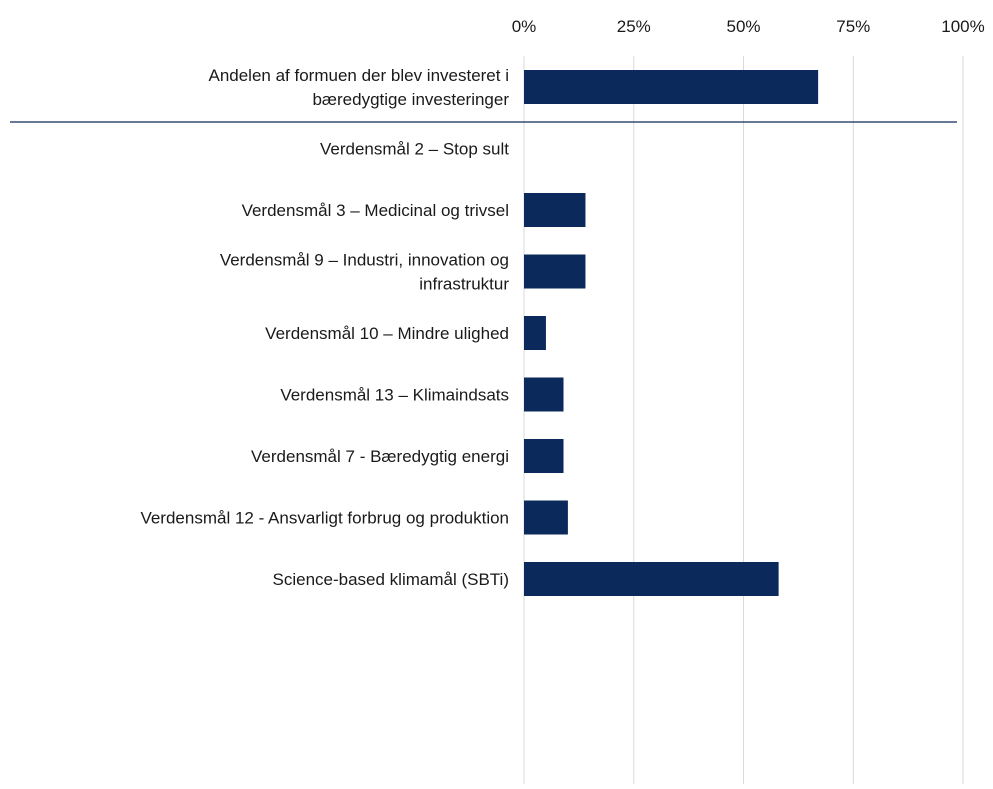  Describe the element at coordinates (853, 26) in the screenshot. I see `x-tick-label: 75%` at that location.